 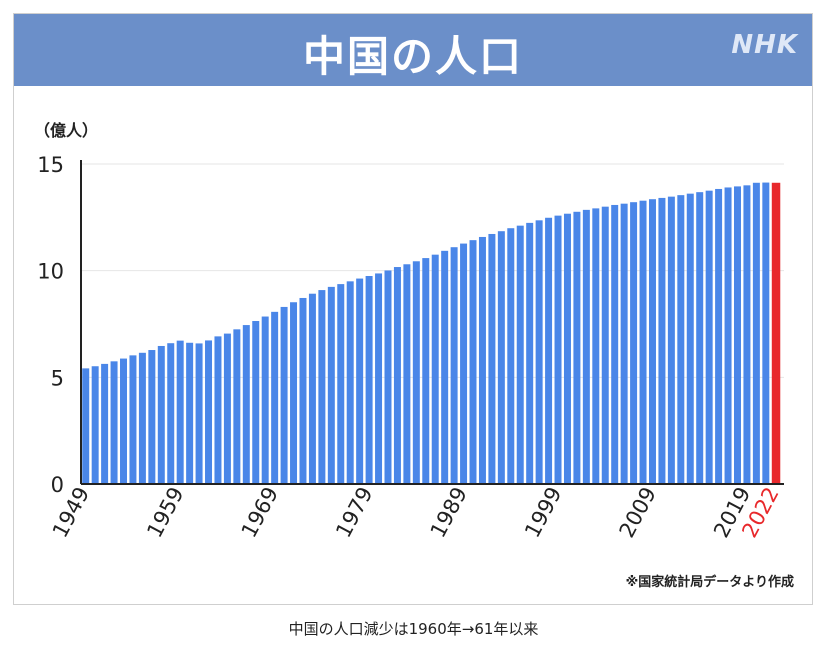 I want to click on y-tick-label: 5, so click(x=57, y=378).